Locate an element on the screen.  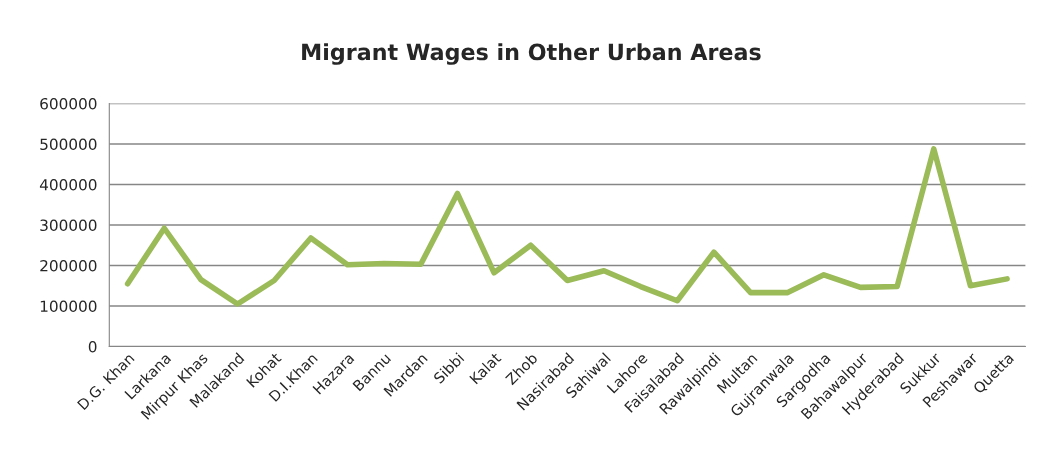
y-tick-label: 200000 is located at coordinates (68, 265).